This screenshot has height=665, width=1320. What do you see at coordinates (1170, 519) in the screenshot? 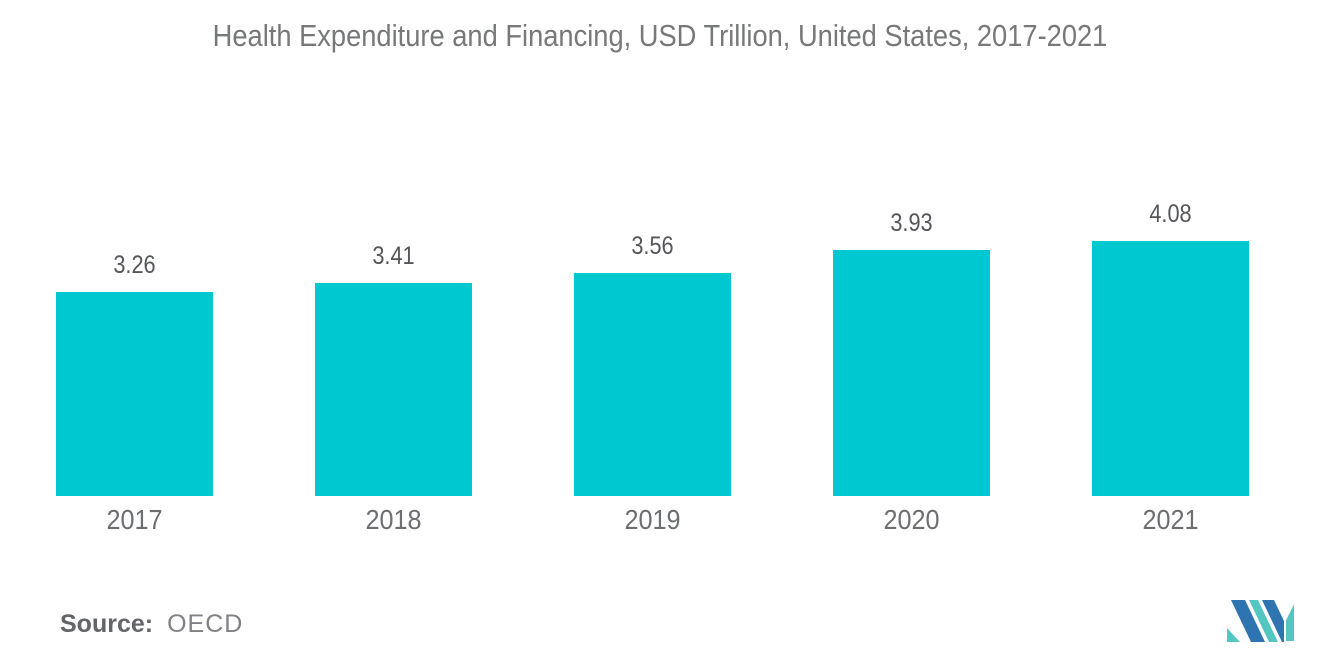
I see `year-label-2021: 2021` at bounding box center [1170, 519].